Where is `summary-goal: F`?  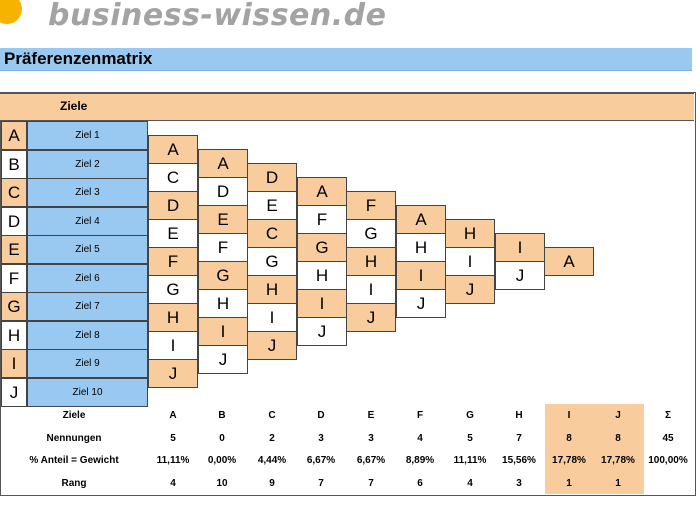 summary-goal: F is located at coordinates (420, 415).